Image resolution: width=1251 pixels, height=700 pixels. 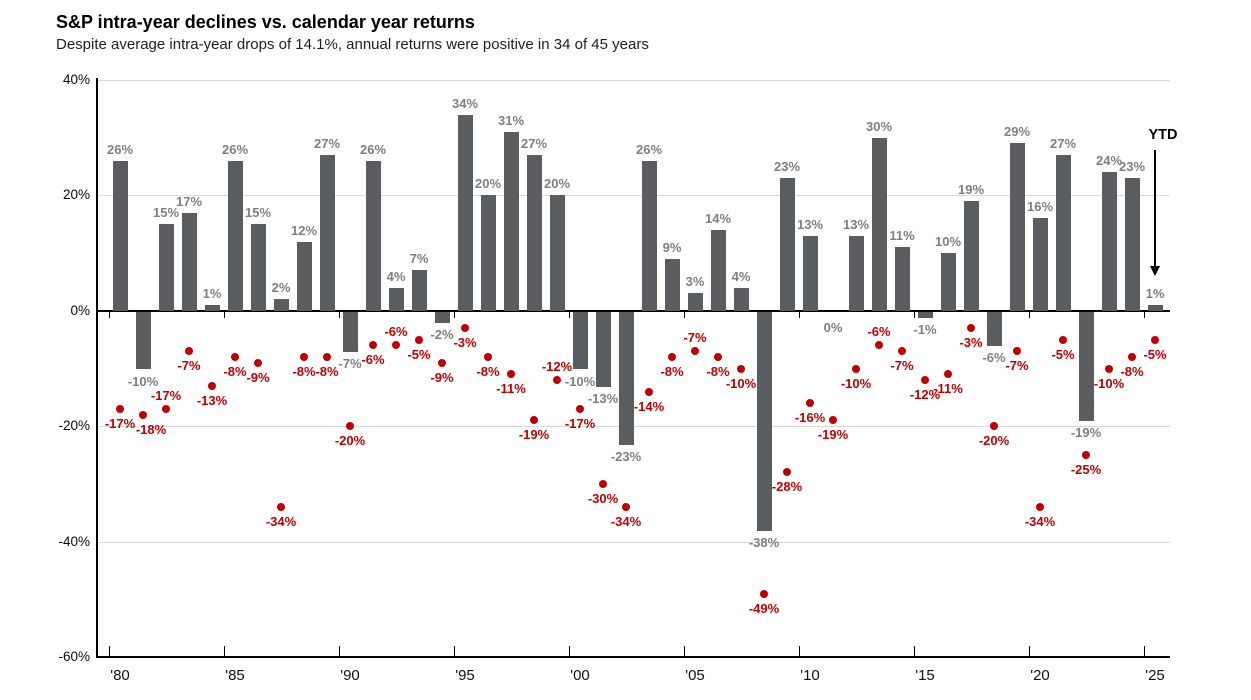 What do you see at coordinates (419, 354) in the screenshot?
I see `decline-label-1993: -5%` at bounding box center [419, 354].